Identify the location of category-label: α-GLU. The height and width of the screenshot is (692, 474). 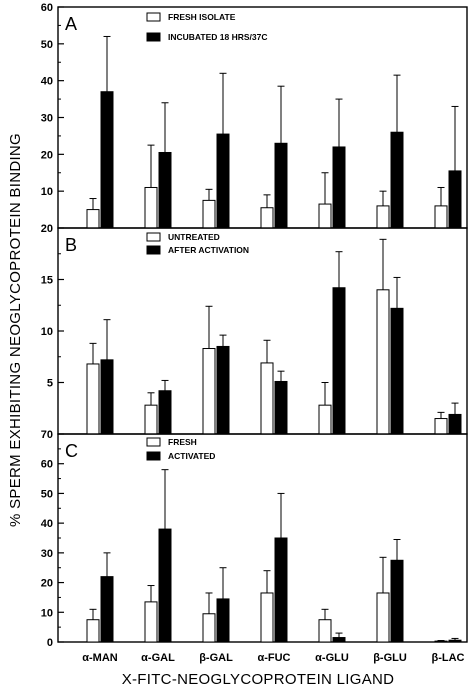
(332, 658).